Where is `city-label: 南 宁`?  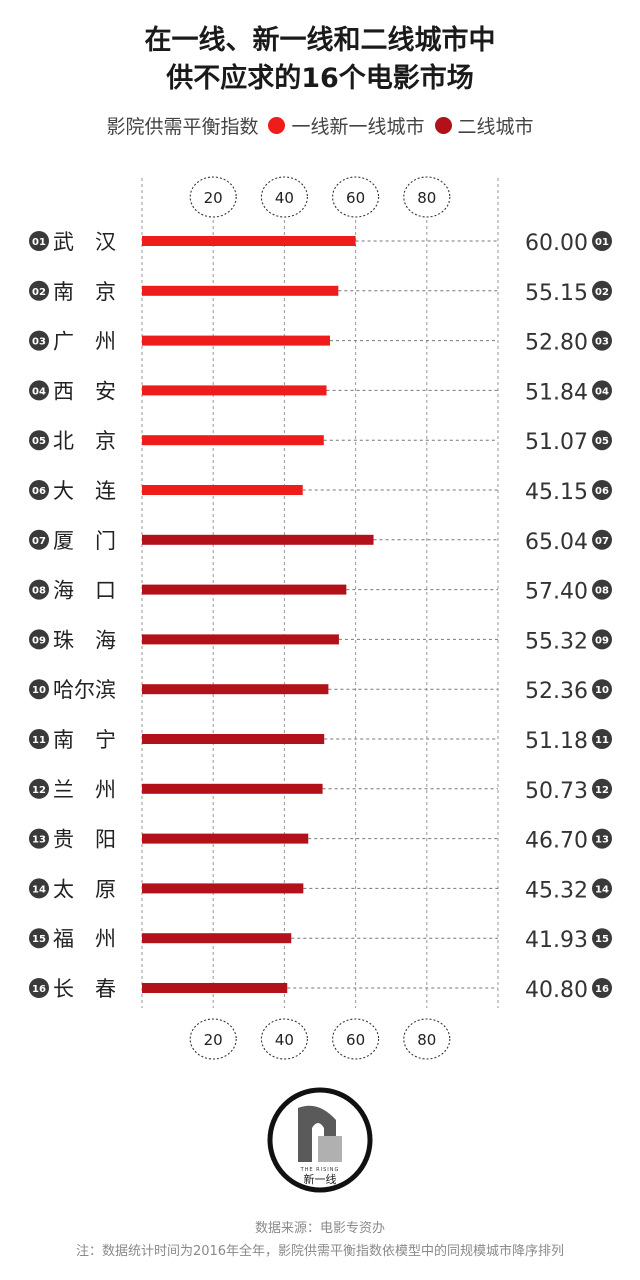
city-label: 南 宁 is located at coordinates (84, 740).